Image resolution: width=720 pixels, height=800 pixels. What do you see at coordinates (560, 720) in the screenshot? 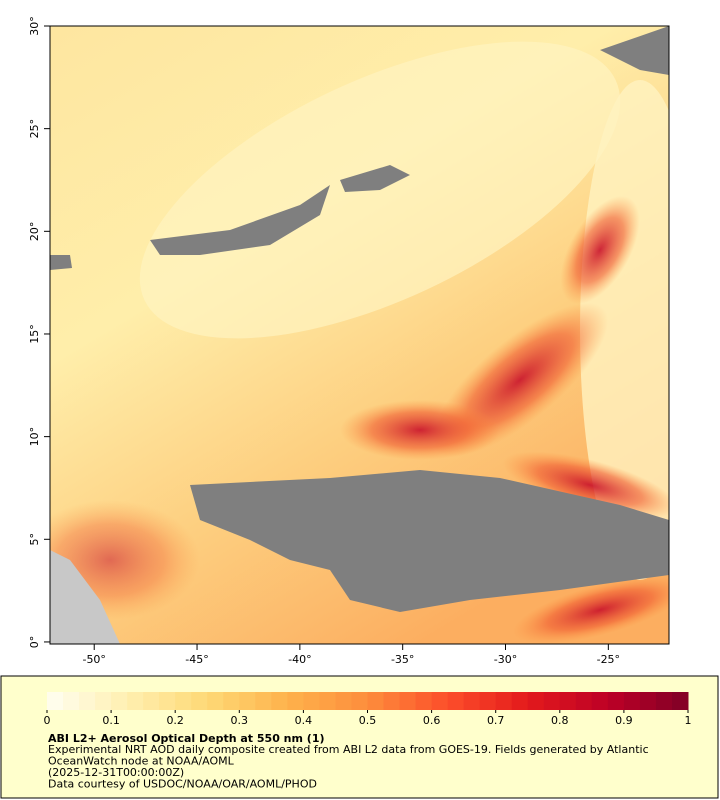
I see `colorbar-tick-label: 0.8` at bounding box center [560, 720].